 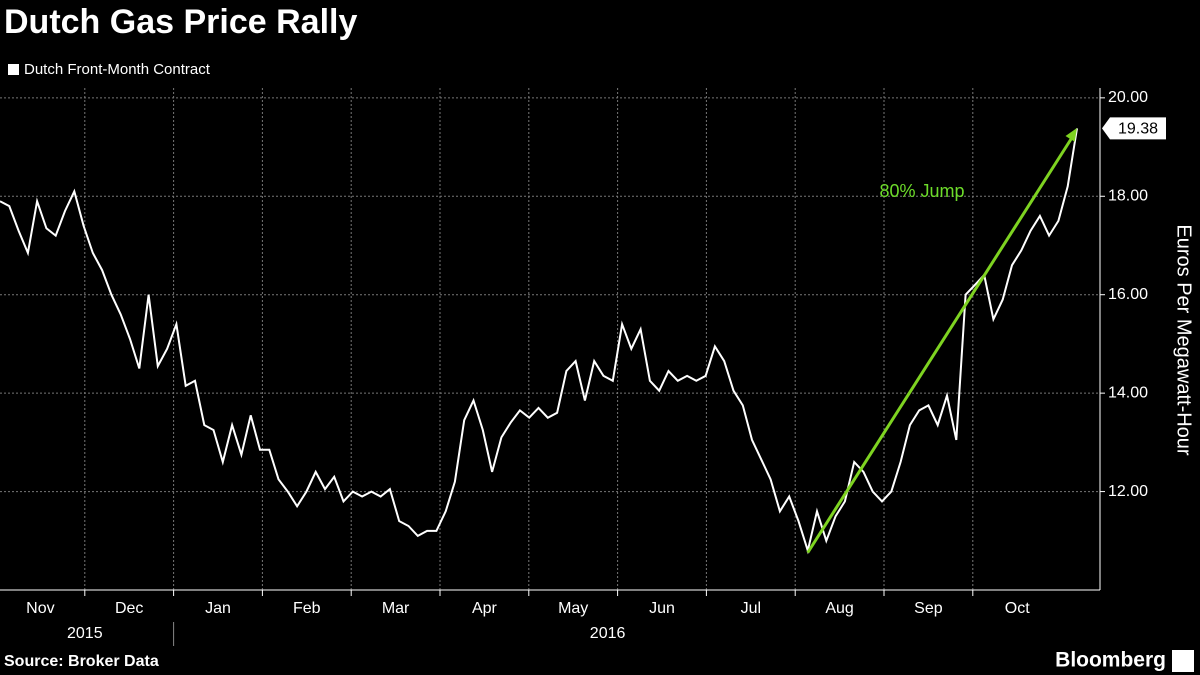 I want to click on annotation: 80% Jump, so click(x=921, y=191).